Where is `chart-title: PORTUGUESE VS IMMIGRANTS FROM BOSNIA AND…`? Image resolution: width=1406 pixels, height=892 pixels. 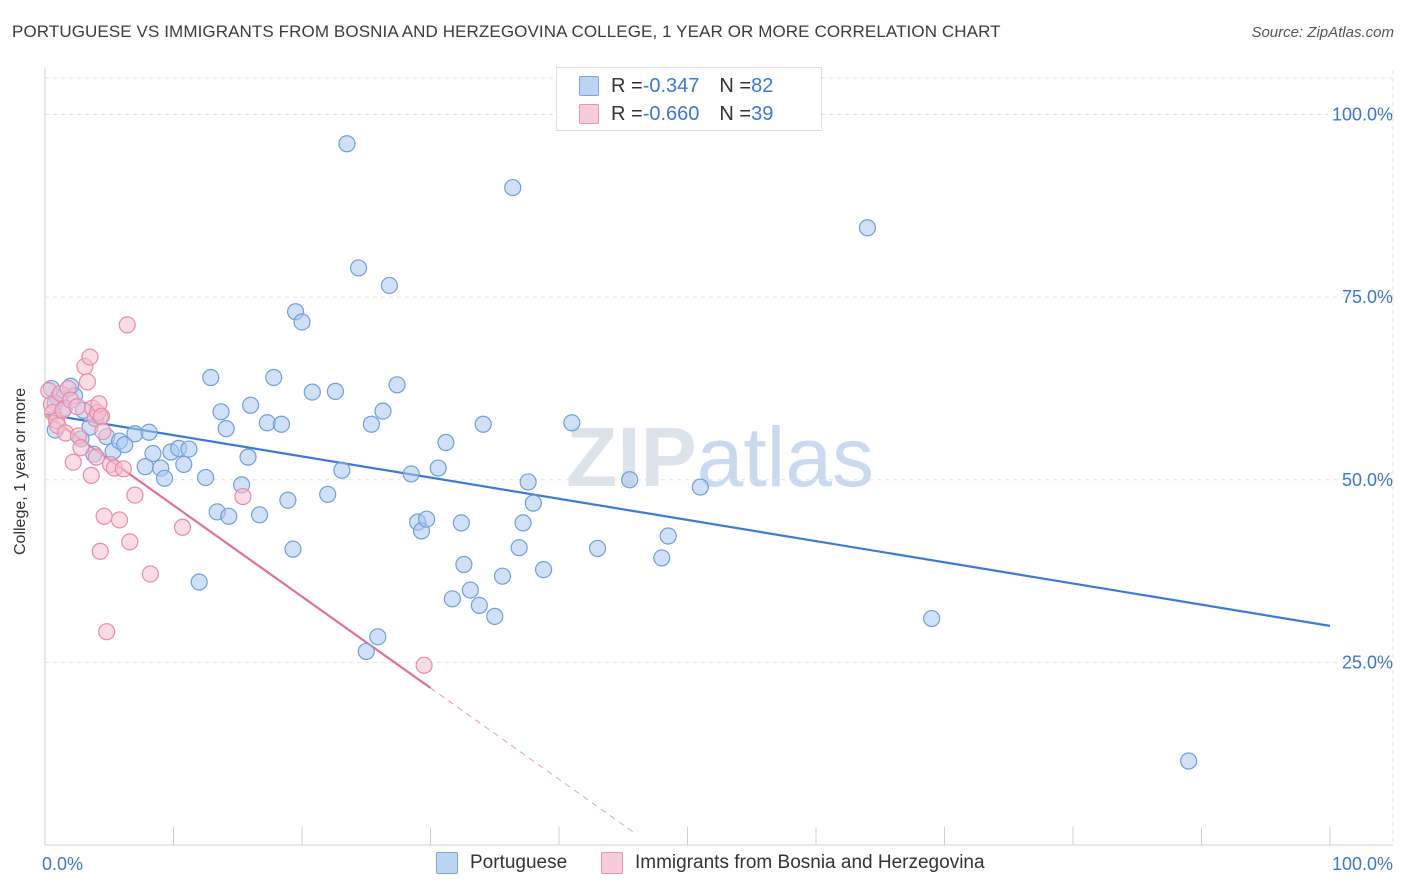
chart-title: PORTUGUESE VS IMMIGRANTS FROM BOSNIA AND… is located at coordinates (506, 31).